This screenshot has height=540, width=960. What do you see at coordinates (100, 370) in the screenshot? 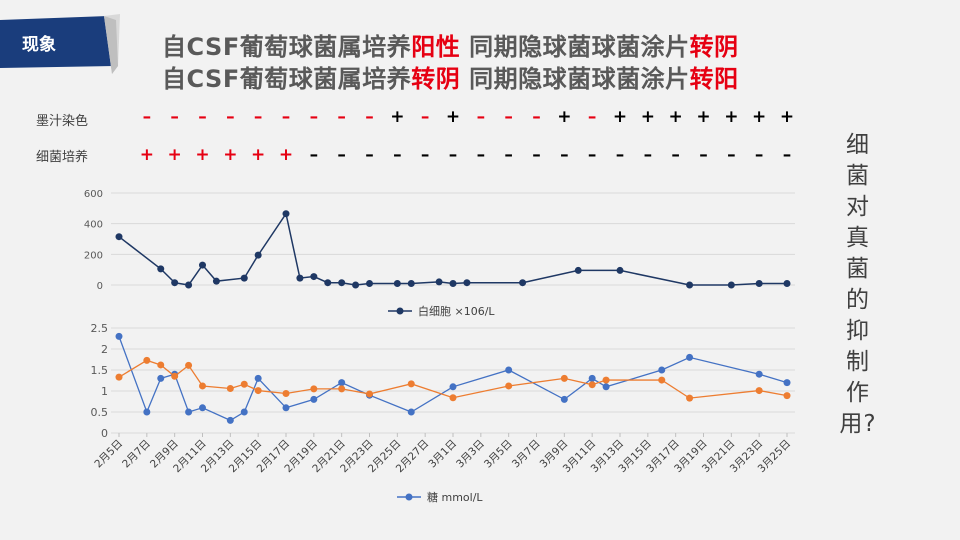
I see `y-tick-label: 1.5` at bounding box center [100, 370].